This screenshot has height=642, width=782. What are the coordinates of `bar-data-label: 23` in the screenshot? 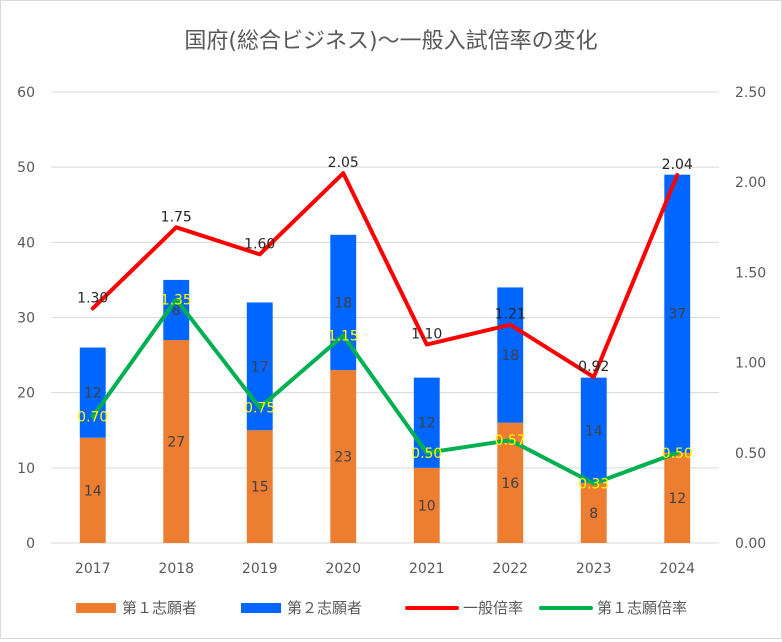 It's located at (343, 458).